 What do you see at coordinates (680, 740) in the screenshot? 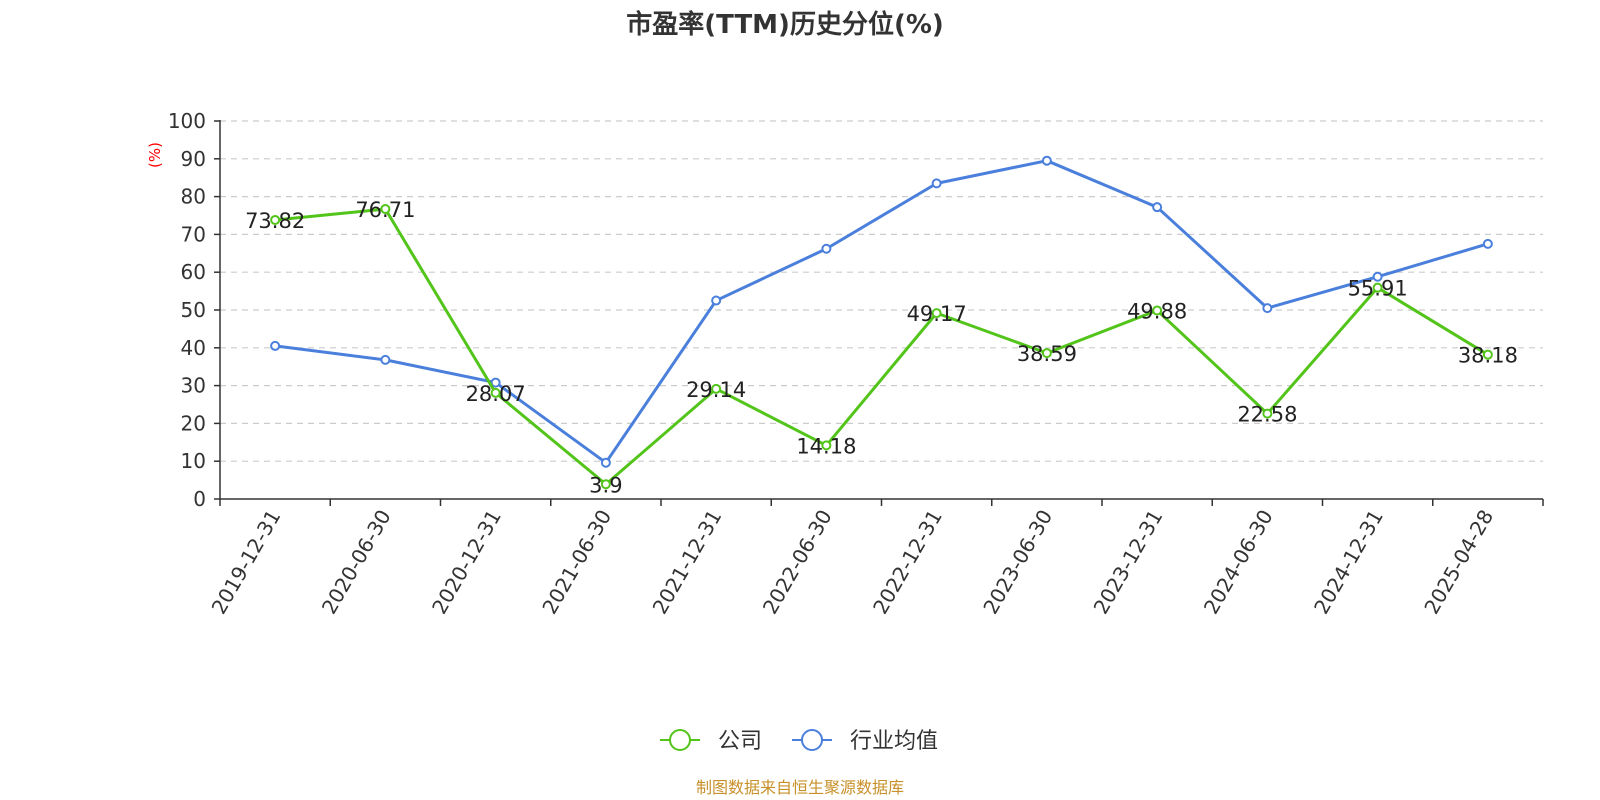
I see `legend-company-marker` at bounding box center [680, 740].